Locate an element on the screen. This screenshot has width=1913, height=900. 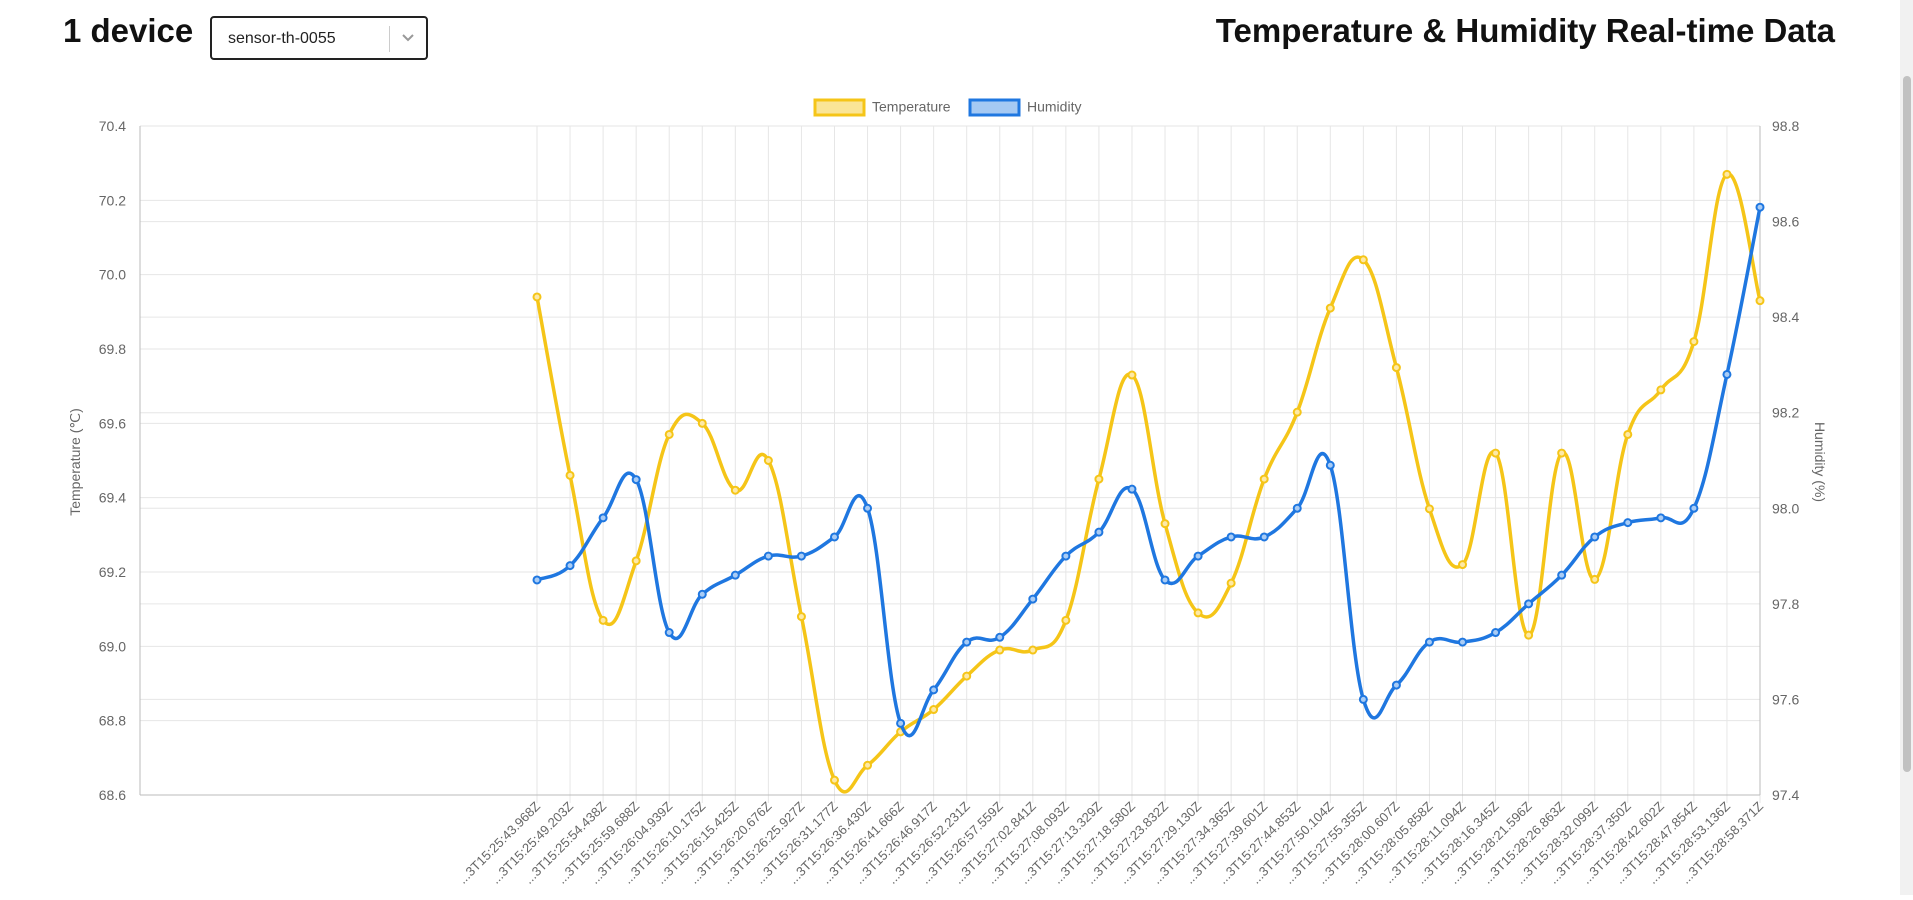
y-left-tick-label: 69.0 is located at coordinates (112, 646).